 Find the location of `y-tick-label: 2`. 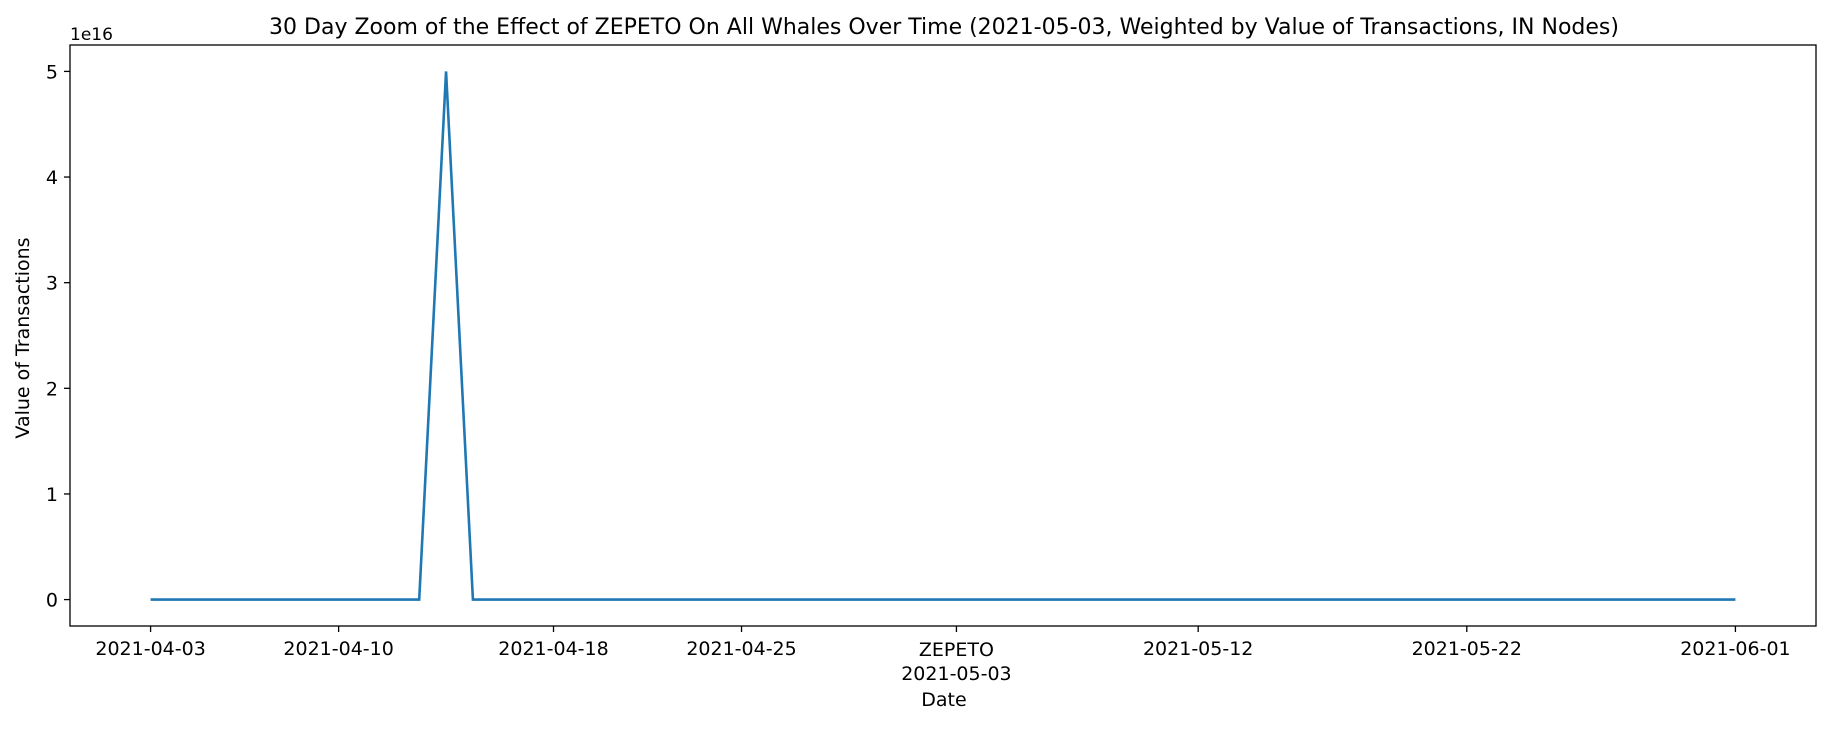

y-tick-label: 2 is located at coordinates (52, 389).